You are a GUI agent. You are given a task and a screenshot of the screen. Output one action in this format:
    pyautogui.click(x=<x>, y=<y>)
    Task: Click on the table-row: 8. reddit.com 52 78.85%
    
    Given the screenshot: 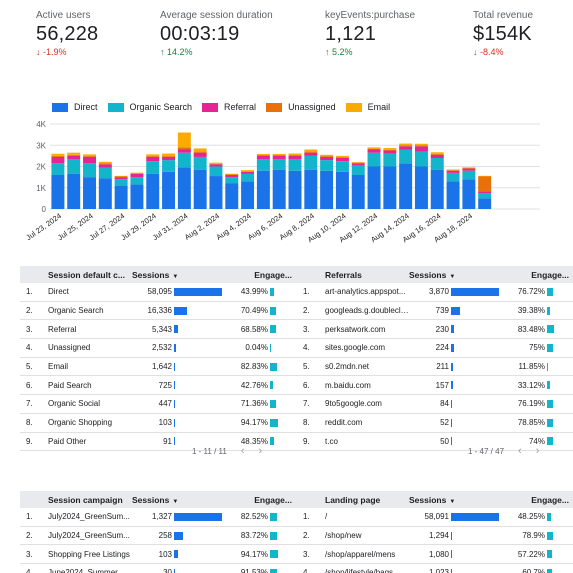 What is the action you would take?
    pyautogui.click(x=435, y=423)
    